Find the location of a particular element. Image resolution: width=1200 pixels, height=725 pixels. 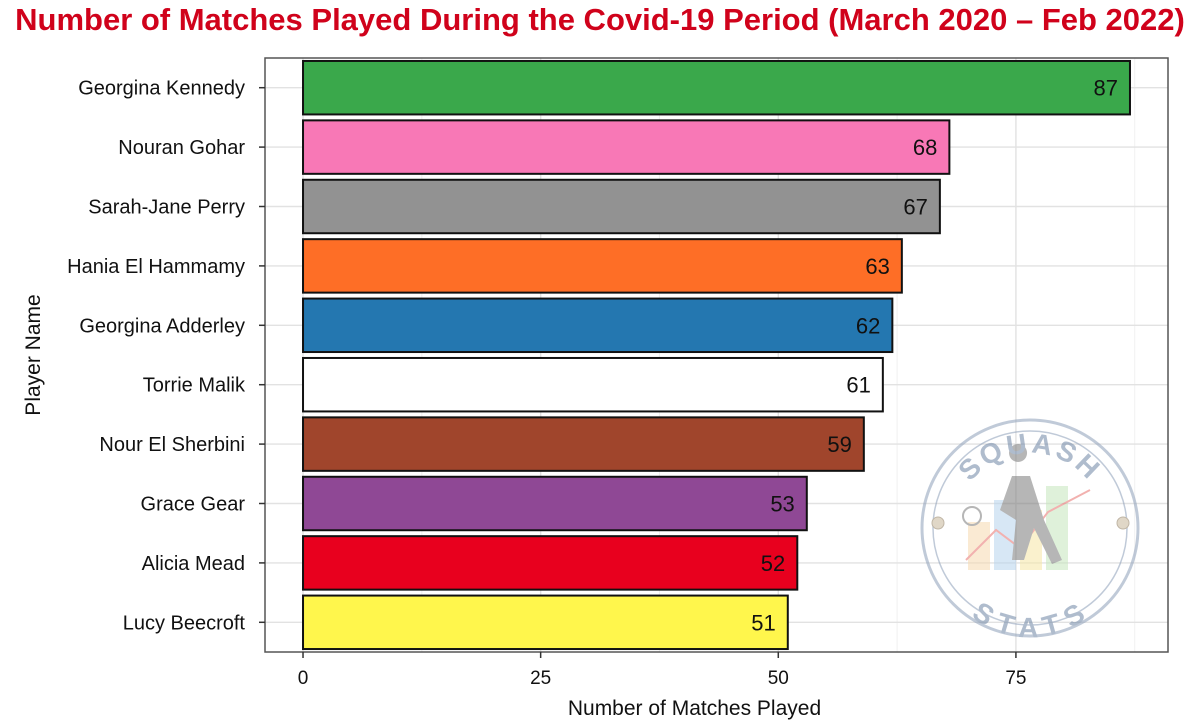

bar-value-label: 63 is located at coordinates (877, 266).